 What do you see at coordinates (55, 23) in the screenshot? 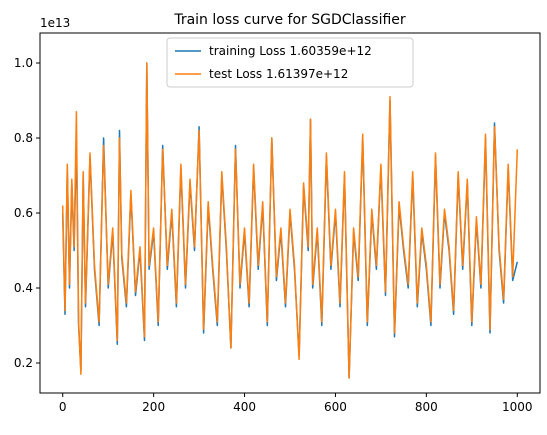
I see `y-offset-label: 1e13` at bounding box center [55, 23].